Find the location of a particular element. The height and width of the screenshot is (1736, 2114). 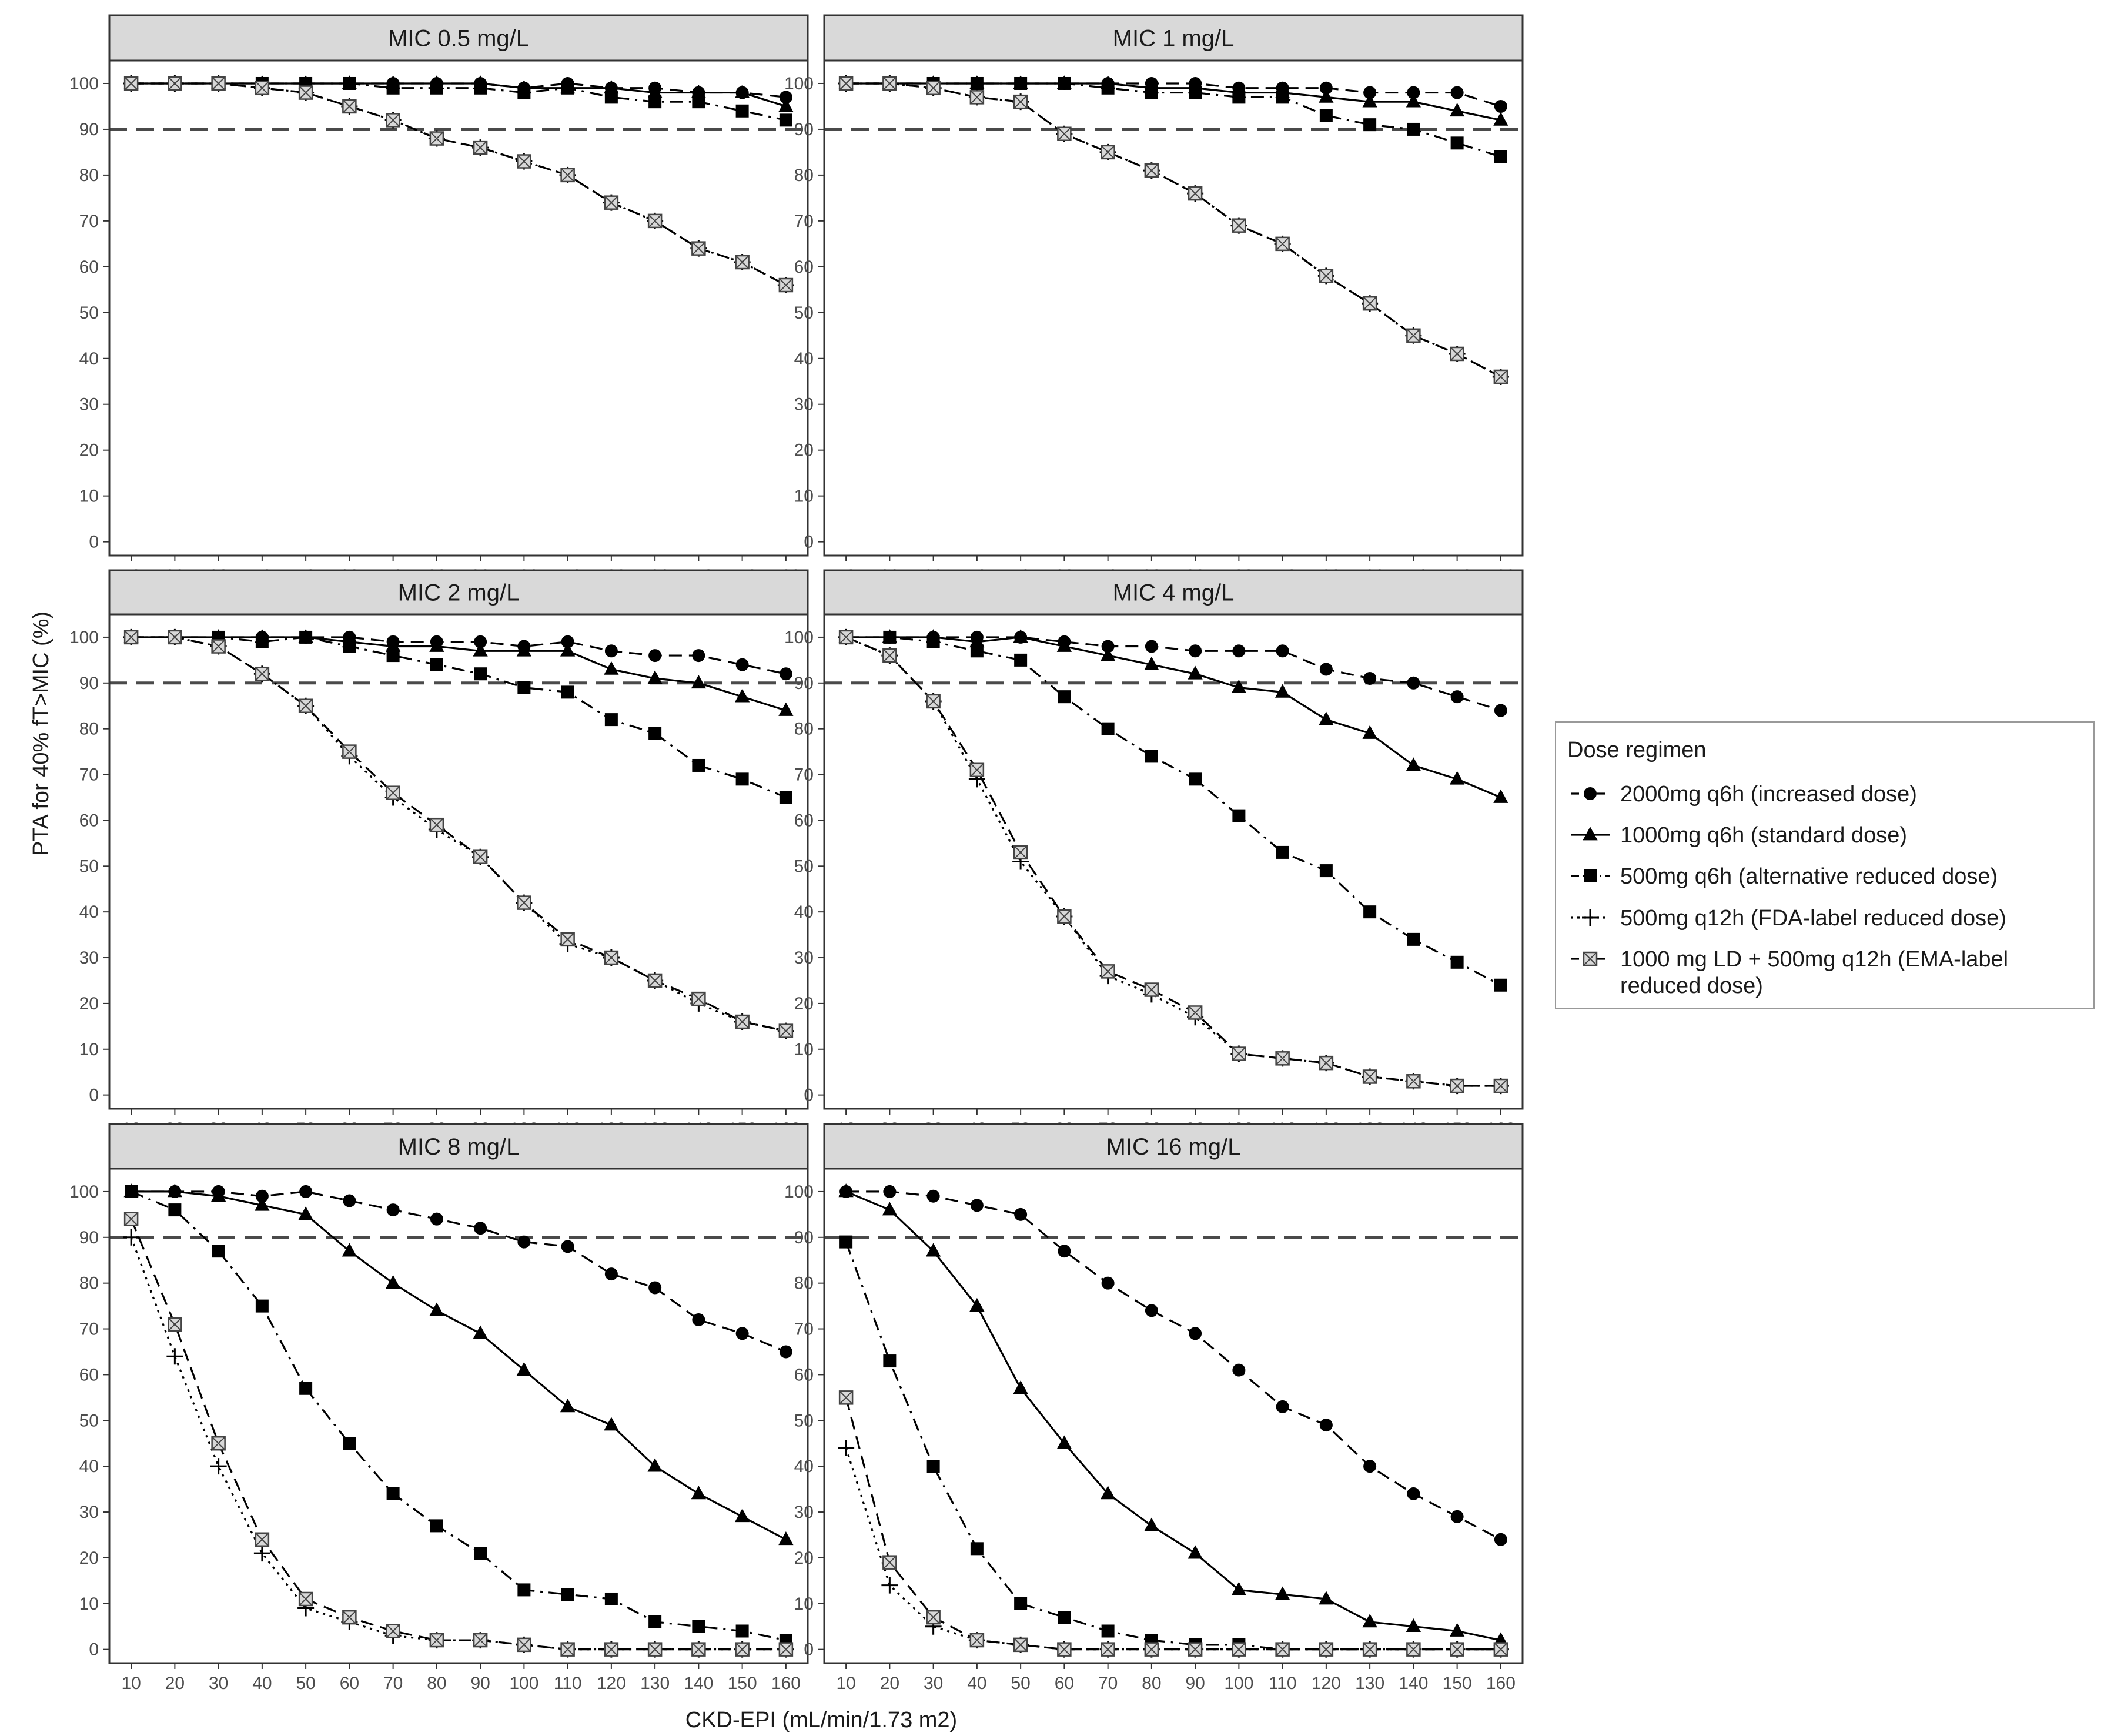

x-tick-label: 60 is located at coordinates (349, 1684).